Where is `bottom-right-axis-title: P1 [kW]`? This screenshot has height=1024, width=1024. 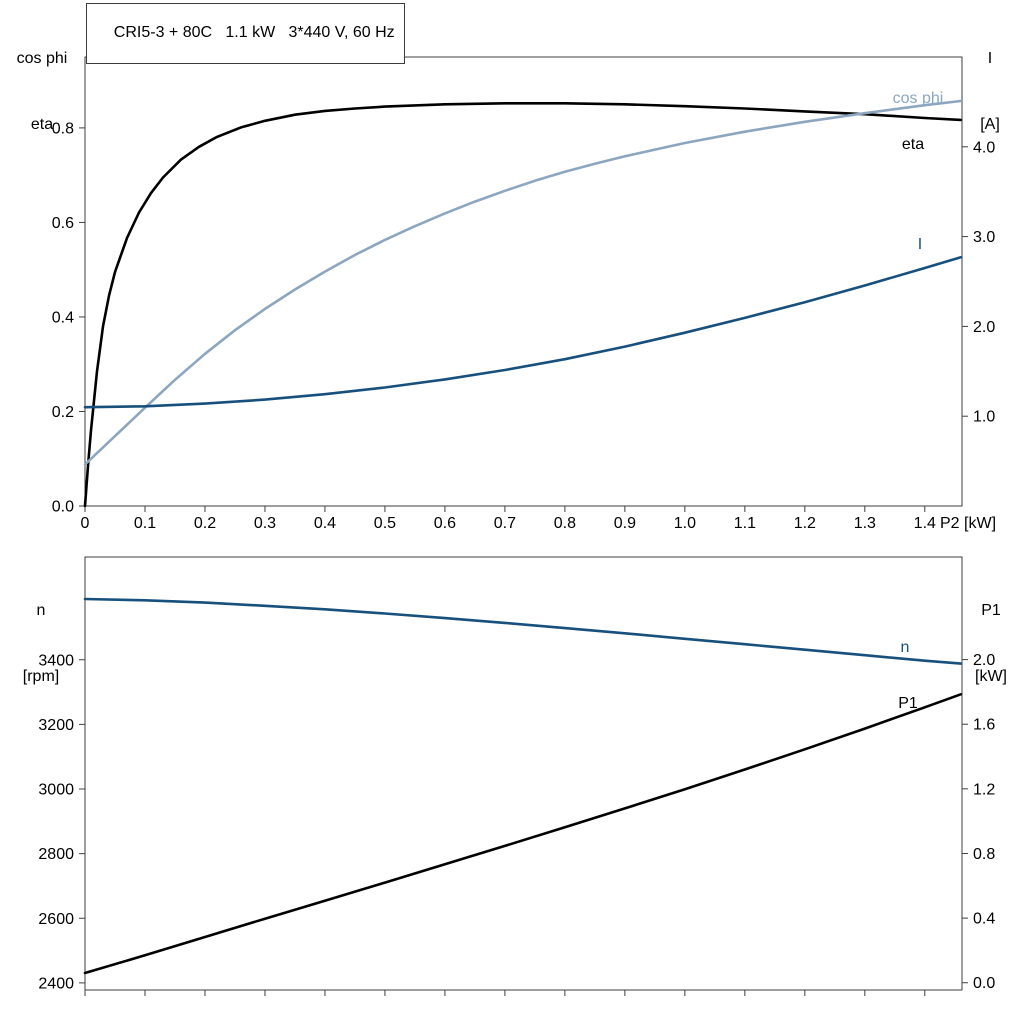 bottom-right-axis-title: P1 [kW] is located at coordinates (991, 644).